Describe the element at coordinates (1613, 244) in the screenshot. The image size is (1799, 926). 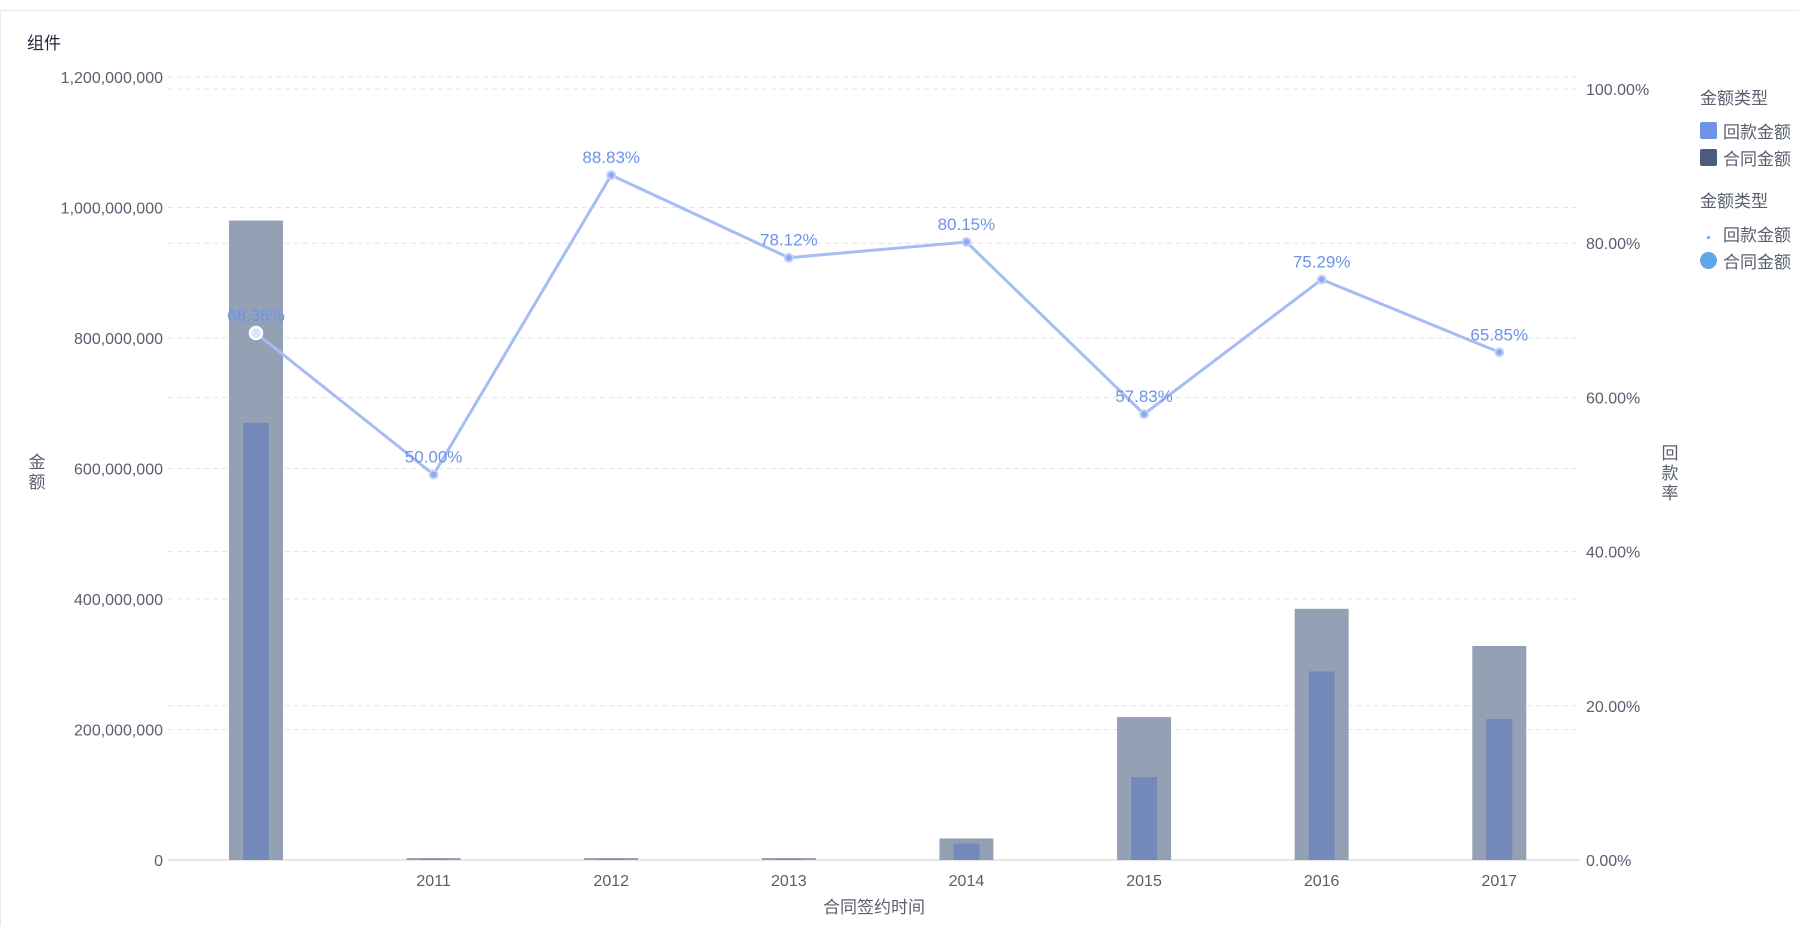
I see `y2-tick-label: 80.00%` at that location.